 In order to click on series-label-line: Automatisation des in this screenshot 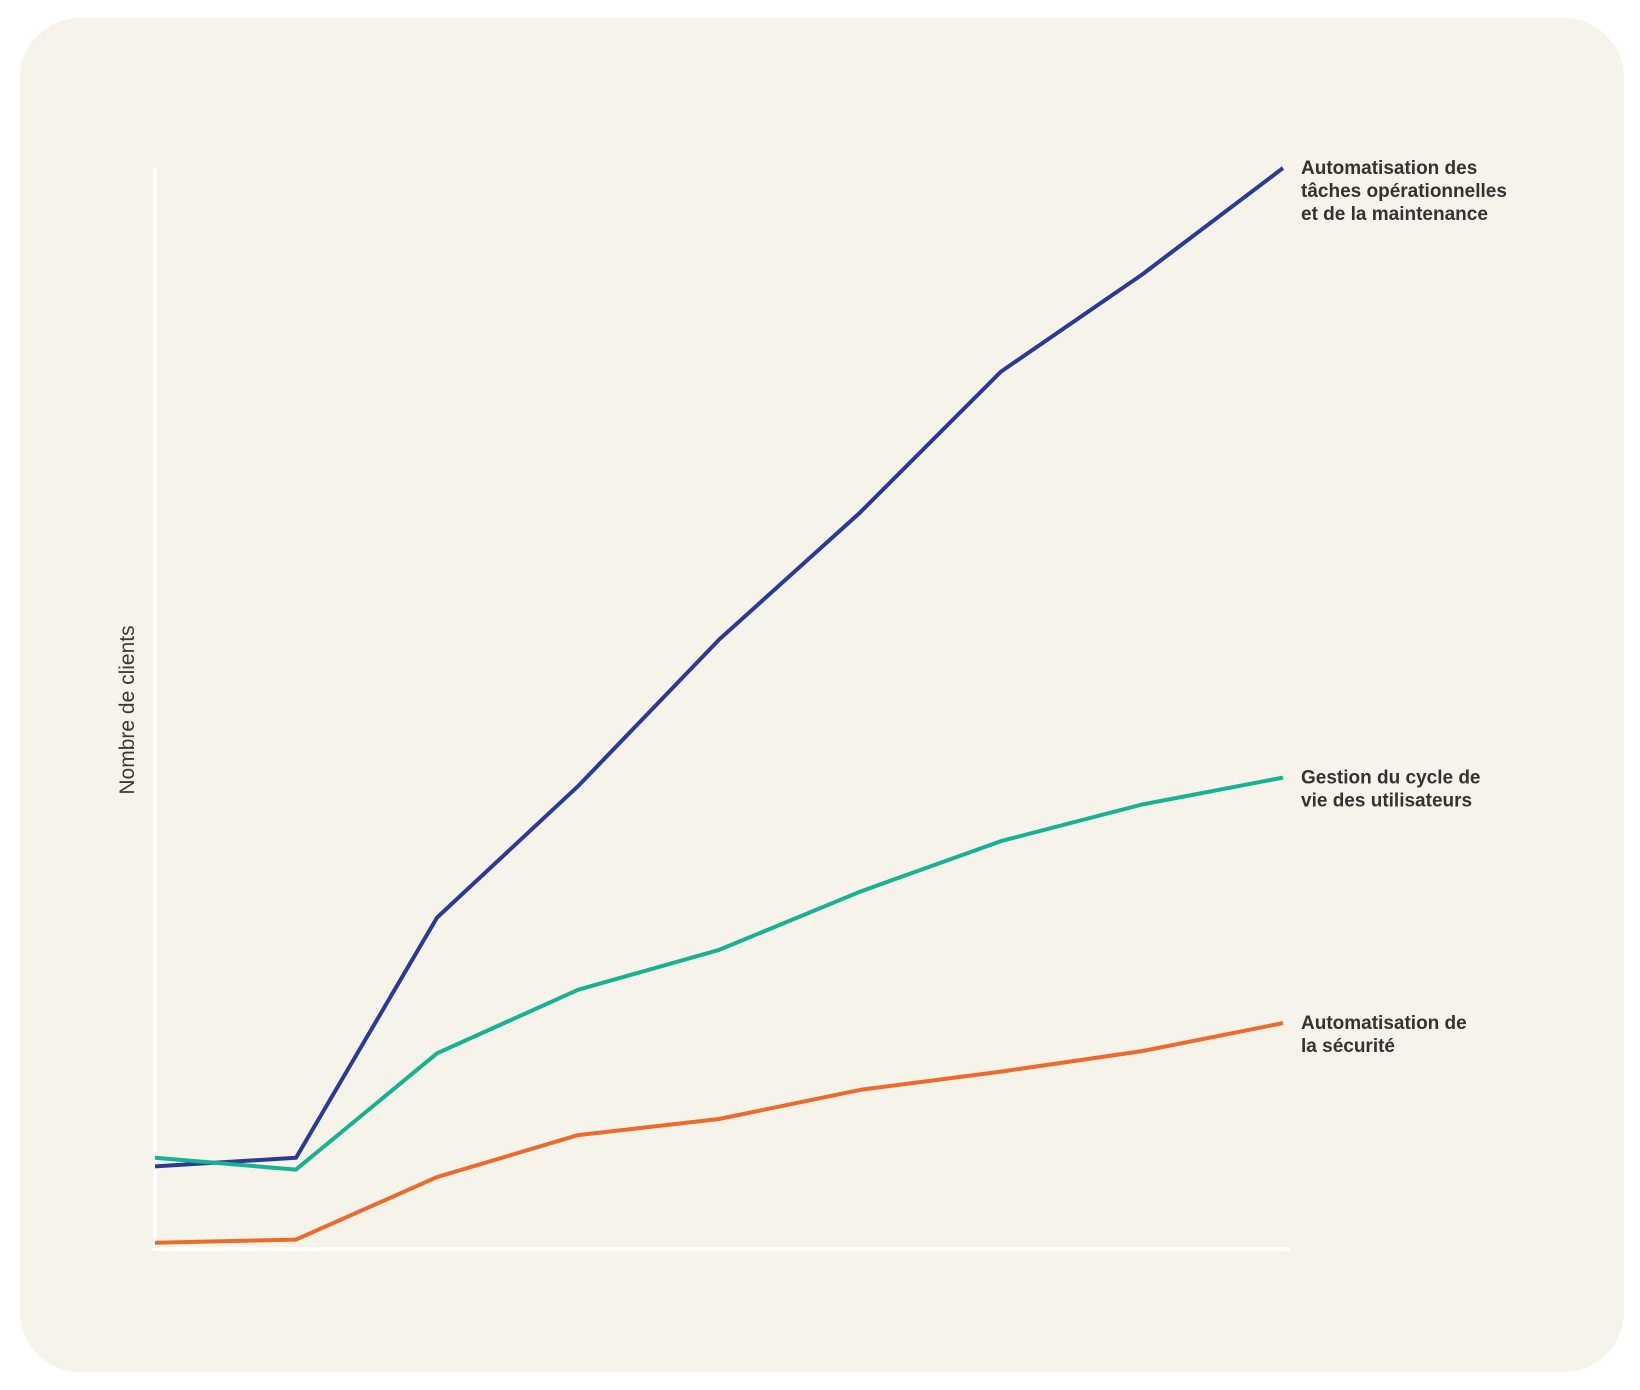, I will do `click(1389, 168)`.